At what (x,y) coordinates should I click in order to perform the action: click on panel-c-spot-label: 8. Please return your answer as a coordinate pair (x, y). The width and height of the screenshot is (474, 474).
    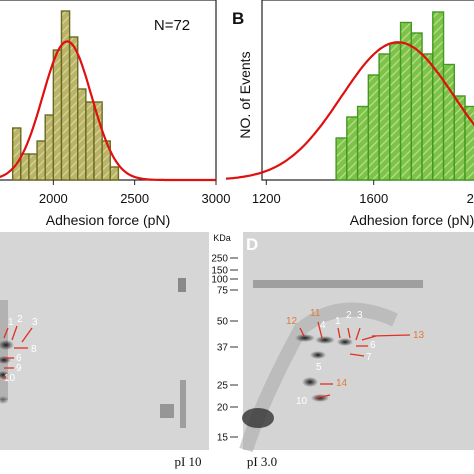
    Looking at the image, I should click on (34, 349).